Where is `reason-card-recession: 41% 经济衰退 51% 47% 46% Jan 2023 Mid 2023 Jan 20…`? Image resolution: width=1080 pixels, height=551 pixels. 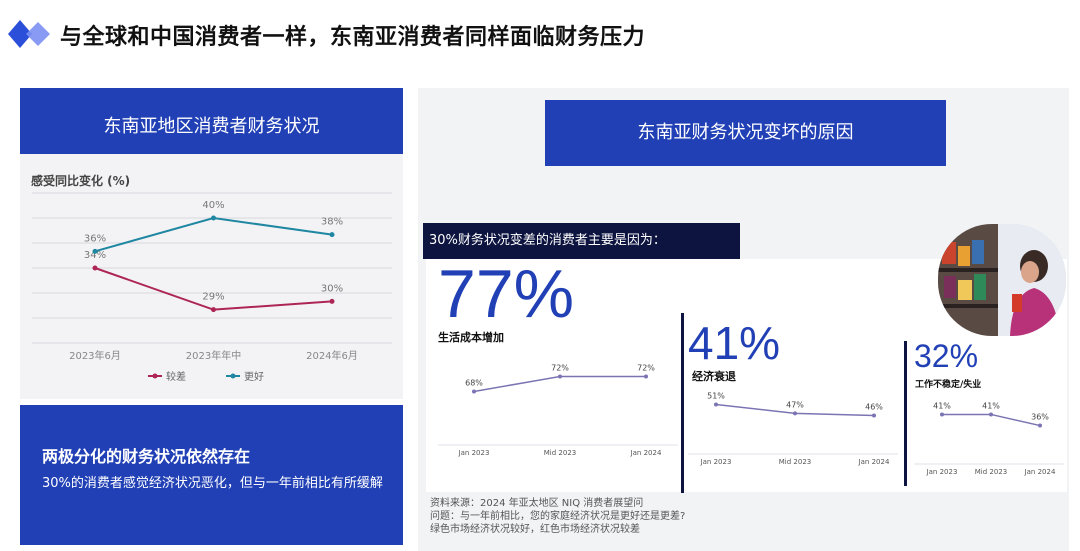 reason-card-recession: 41% 经济衰退 51% 47% 46% Jan 2023 Mid 2023 Jan 20… is located at coordinates (793, 398).